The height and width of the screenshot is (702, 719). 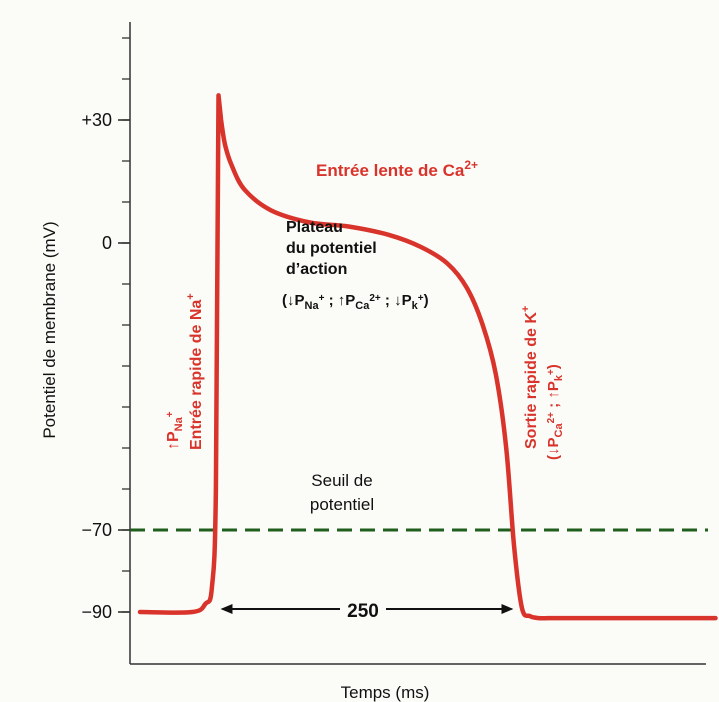 What do you see at coordinates (96, 530) in the screenshot?
I see `y-tick-label: −70` at bounding box center [96, 530].